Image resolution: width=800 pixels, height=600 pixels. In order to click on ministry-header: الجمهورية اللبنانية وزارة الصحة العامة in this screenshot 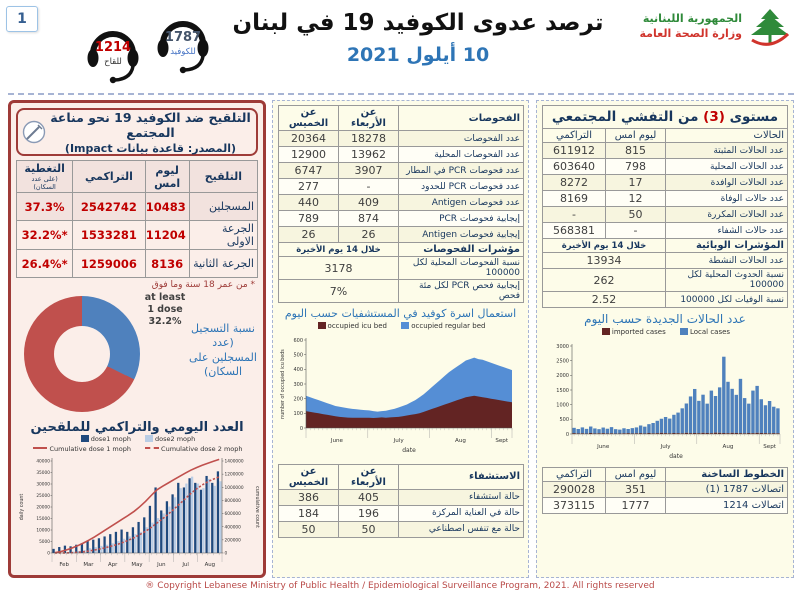, I will do `click(716, 27)`.